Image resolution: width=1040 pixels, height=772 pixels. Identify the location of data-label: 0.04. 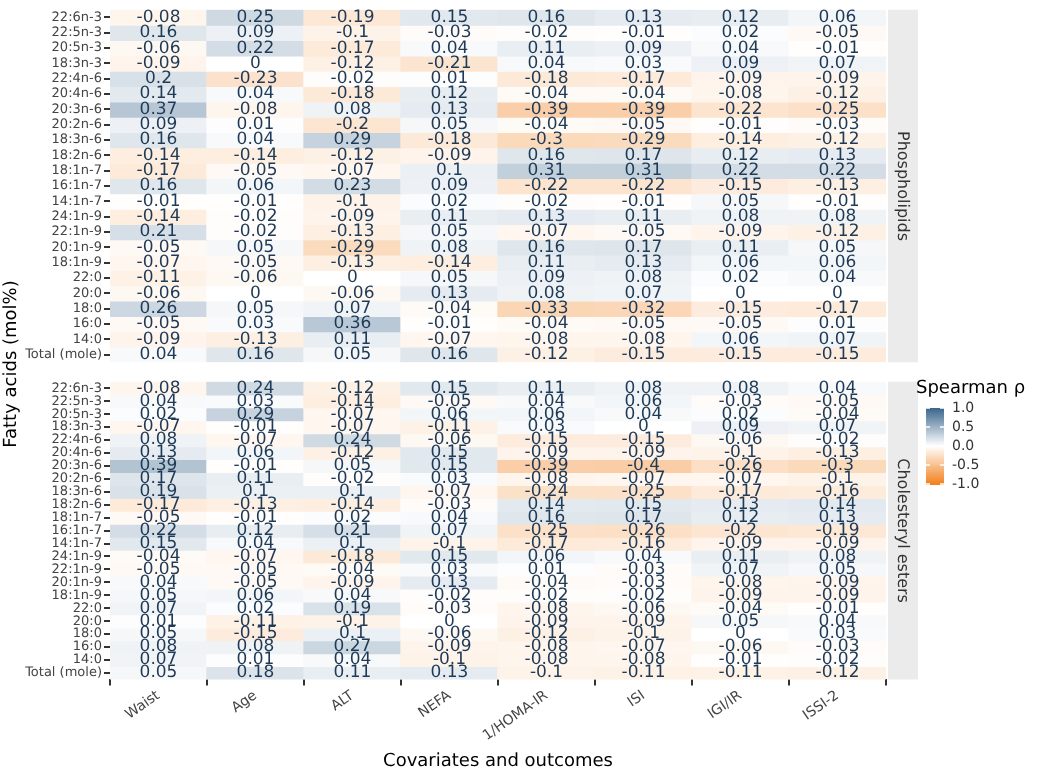
(158, 354).